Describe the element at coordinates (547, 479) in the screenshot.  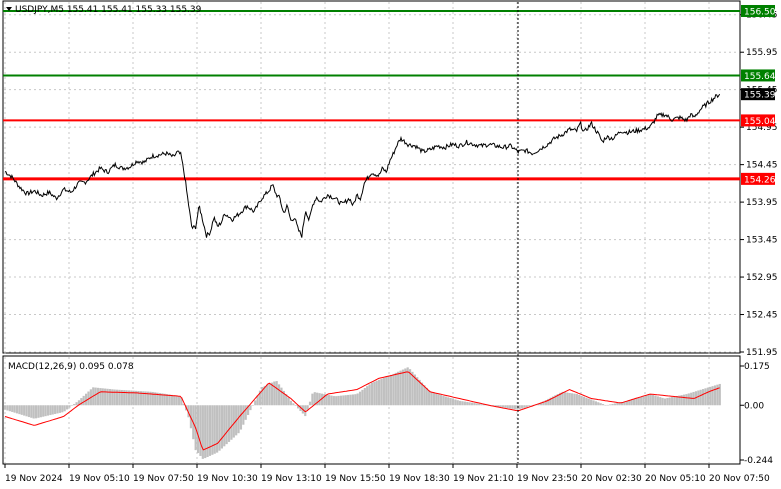
I see `x-tick-label: 19 Nov 23:50` at that location.